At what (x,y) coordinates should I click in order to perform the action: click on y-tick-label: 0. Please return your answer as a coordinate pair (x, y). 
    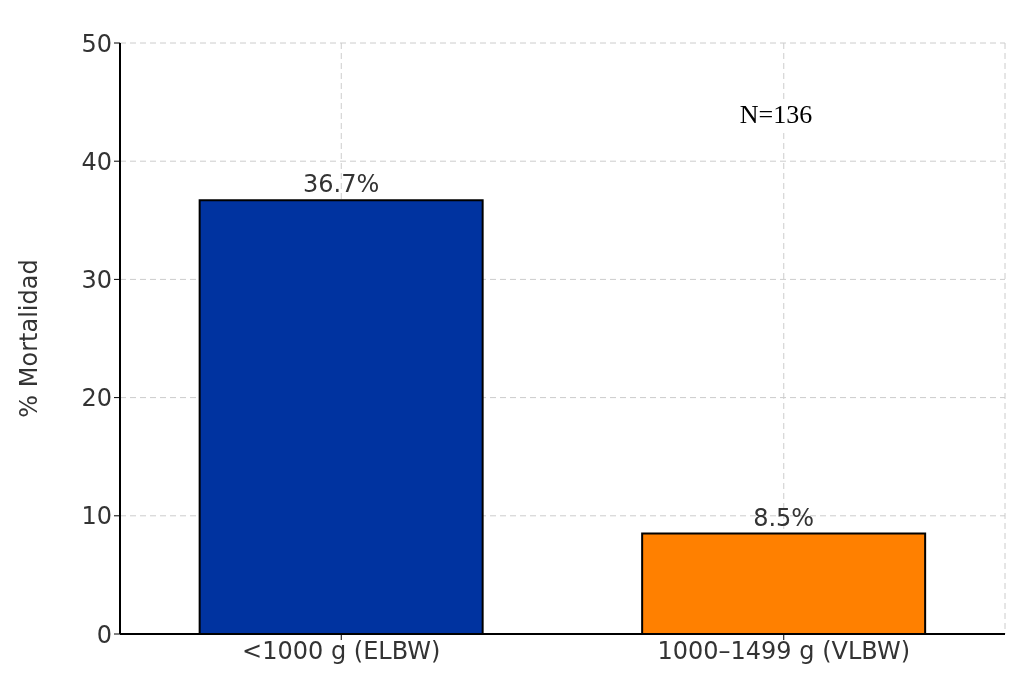
    Looking at the image, I should click on (104, 634).